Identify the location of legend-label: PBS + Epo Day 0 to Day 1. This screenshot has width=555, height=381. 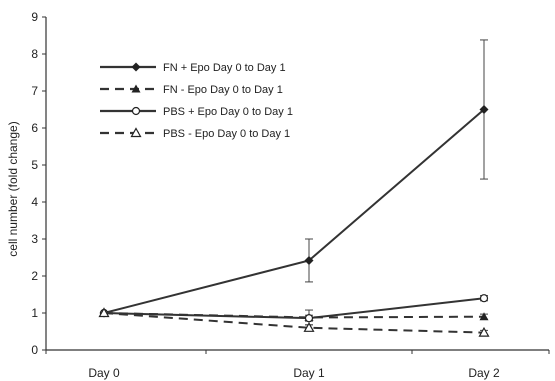
(228, 112).